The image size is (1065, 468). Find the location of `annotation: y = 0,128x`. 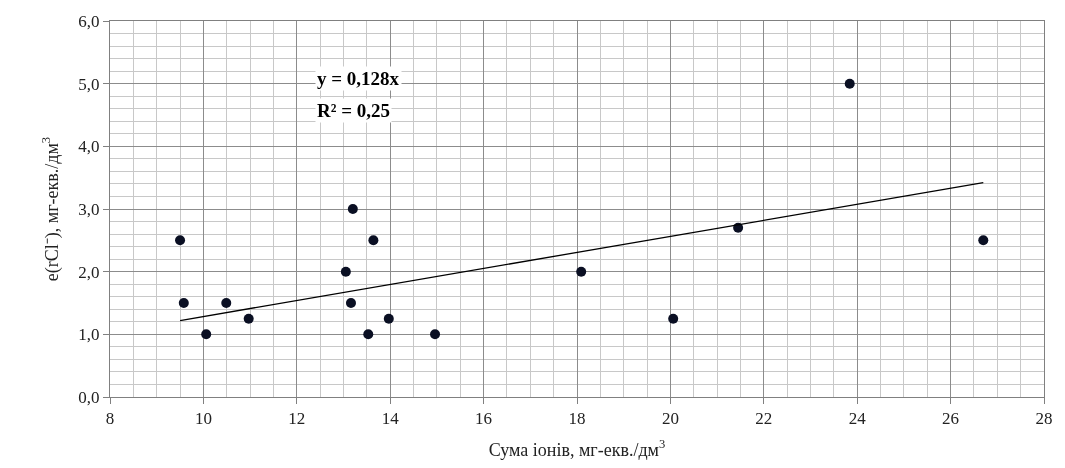

annotation: y = 0,128x is located at coordinates (358, 78).